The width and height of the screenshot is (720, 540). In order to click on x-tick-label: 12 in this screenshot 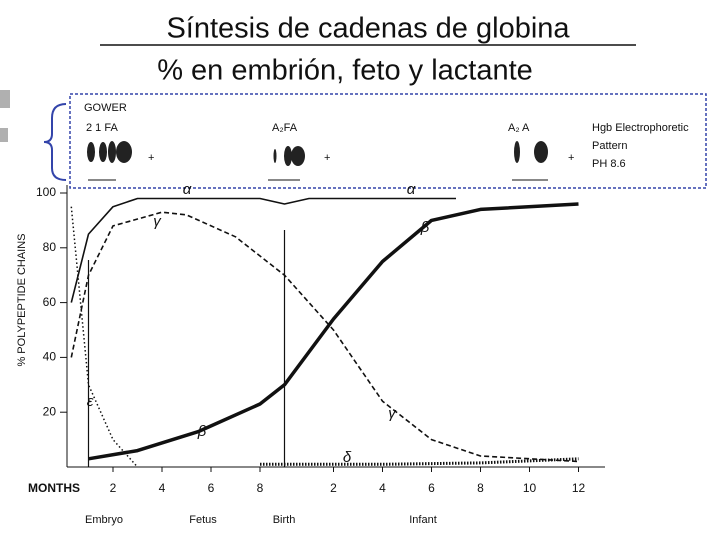, I will do `click(579, 488)`.